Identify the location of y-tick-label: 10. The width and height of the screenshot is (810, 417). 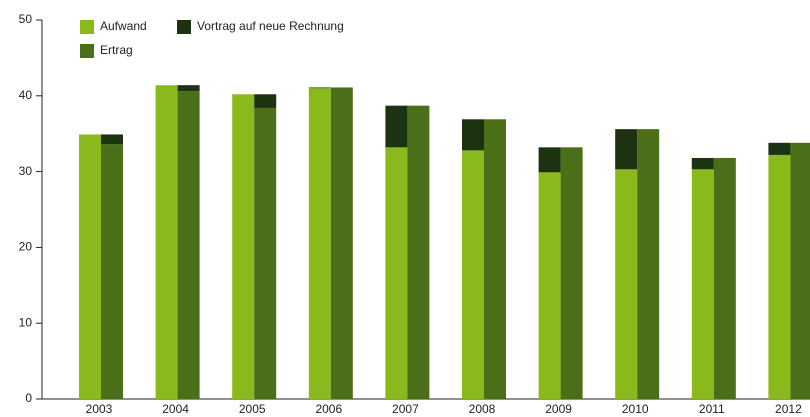
(26, 322).